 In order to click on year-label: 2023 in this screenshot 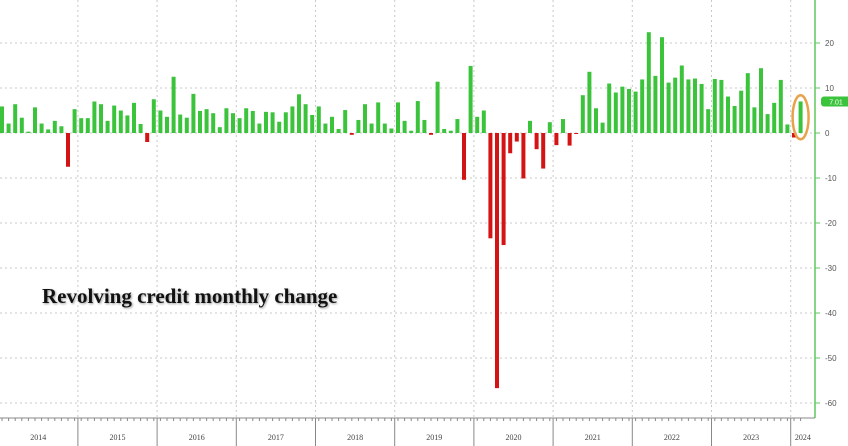, I will do `click(751, 437)`.